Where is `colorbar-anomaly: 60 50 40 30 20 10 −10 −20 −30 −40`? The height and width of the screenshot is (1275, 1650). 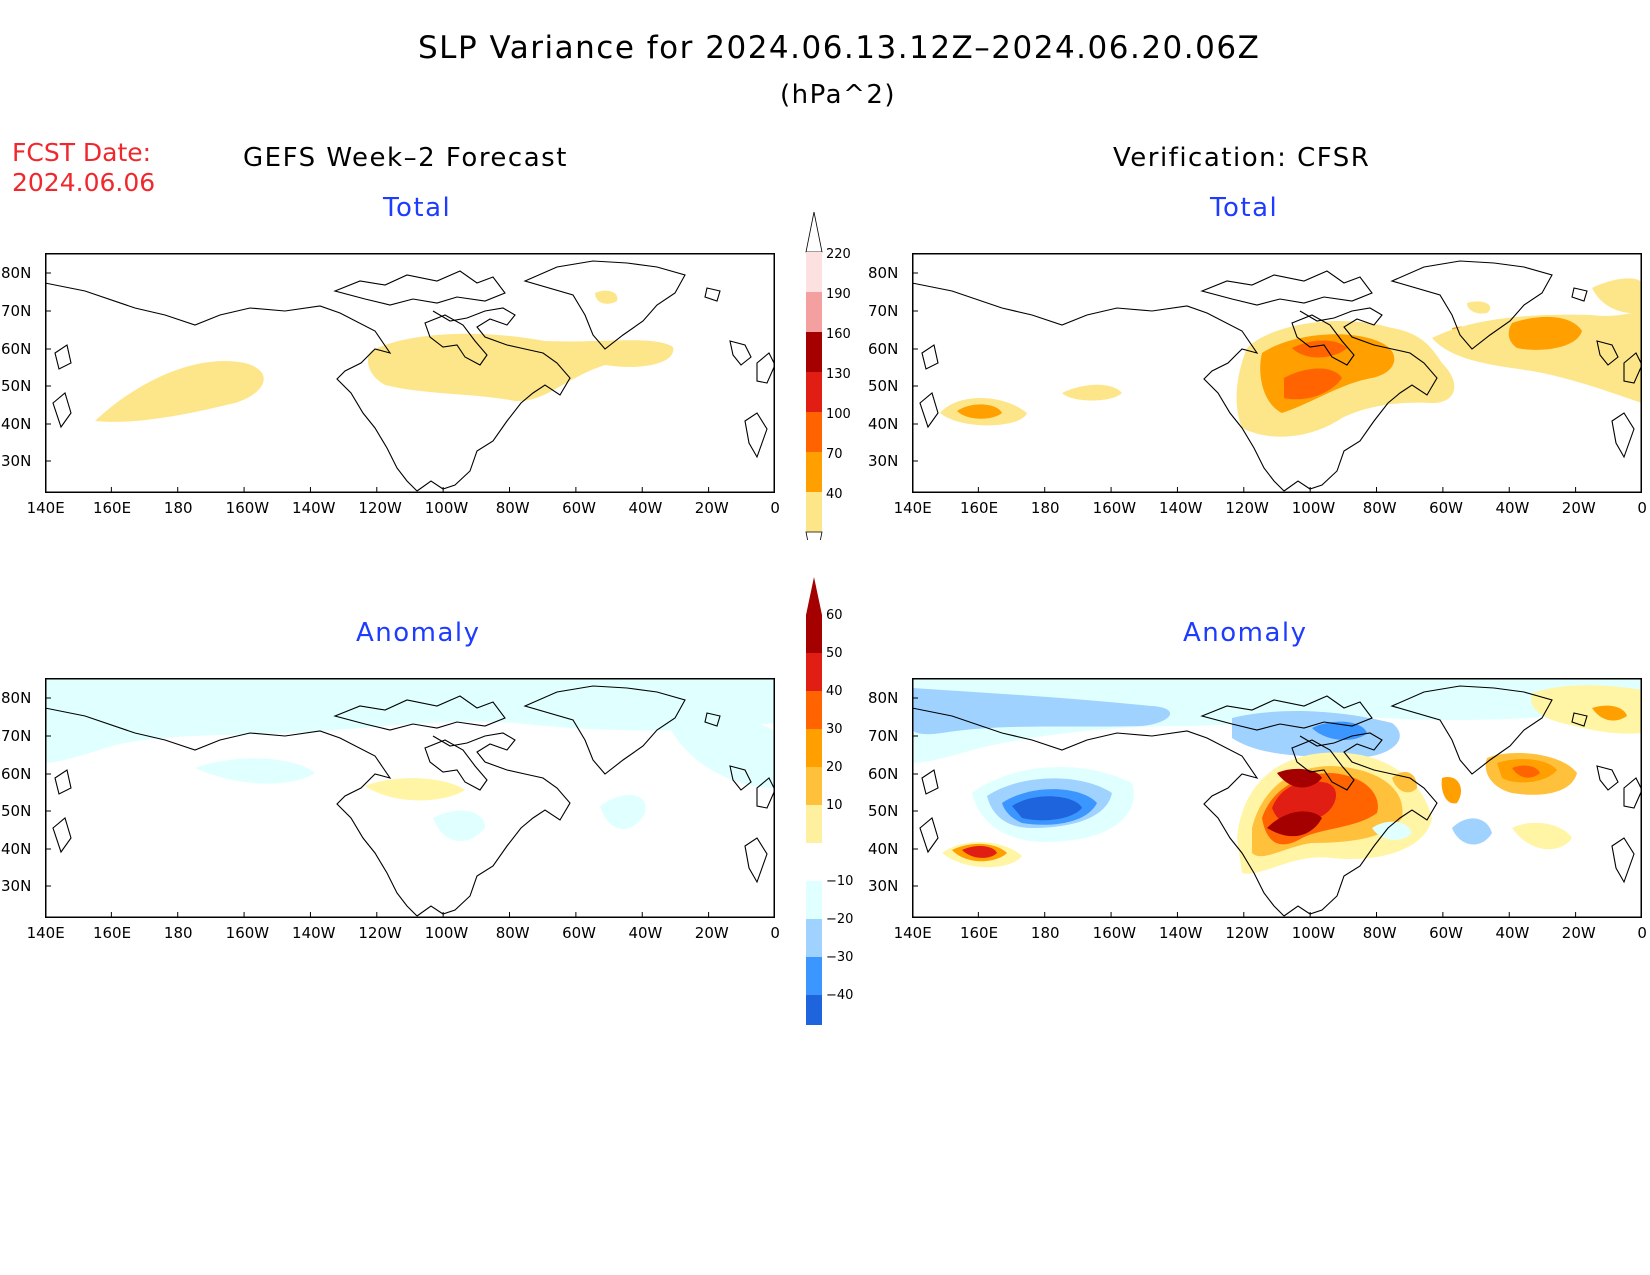 colorbar-anomaly: 60 50 40 30 20 10 −10 −20 −30 −40 is located at coordinates (845, 823).